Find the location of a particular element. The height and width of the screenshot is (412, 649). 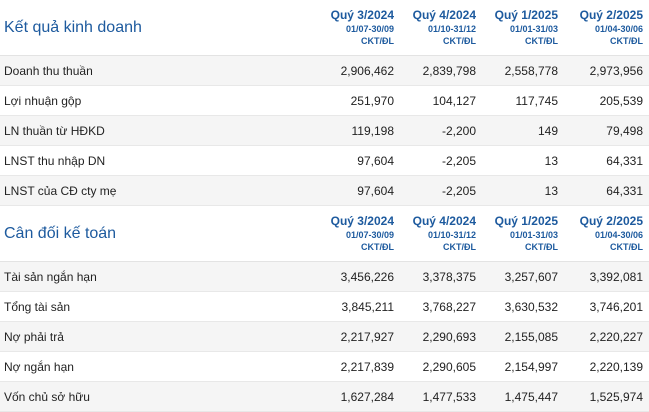

row-value: 3,456,226 is located at coordinates (359, 276).